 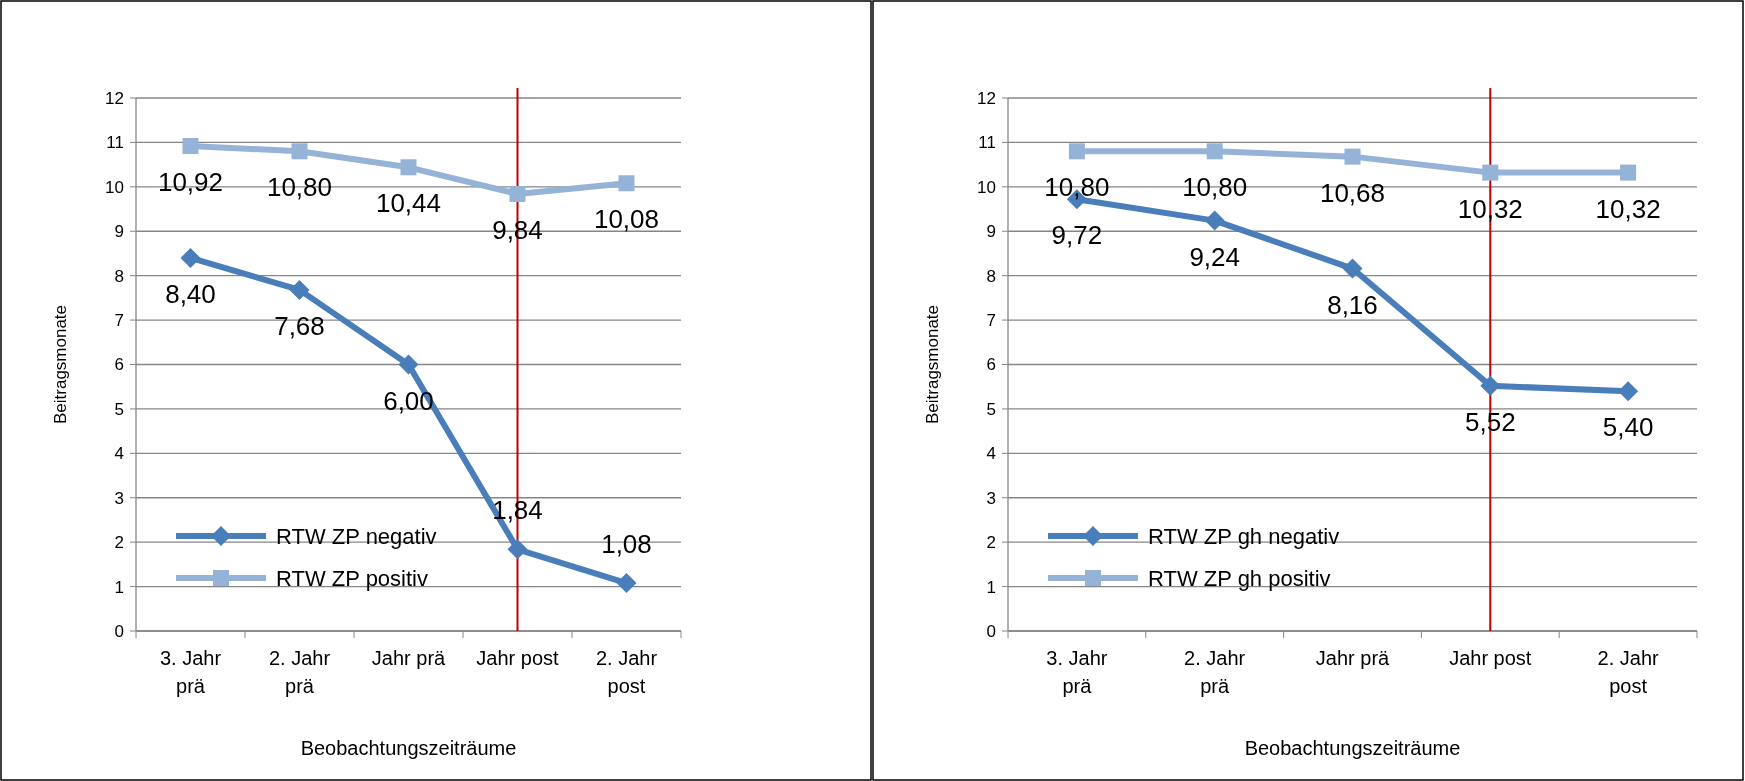 What do you see at coordinates (1214, 256) in the screenshot?
I see `data-label: 9,24` at bounding box center [1214, 256].